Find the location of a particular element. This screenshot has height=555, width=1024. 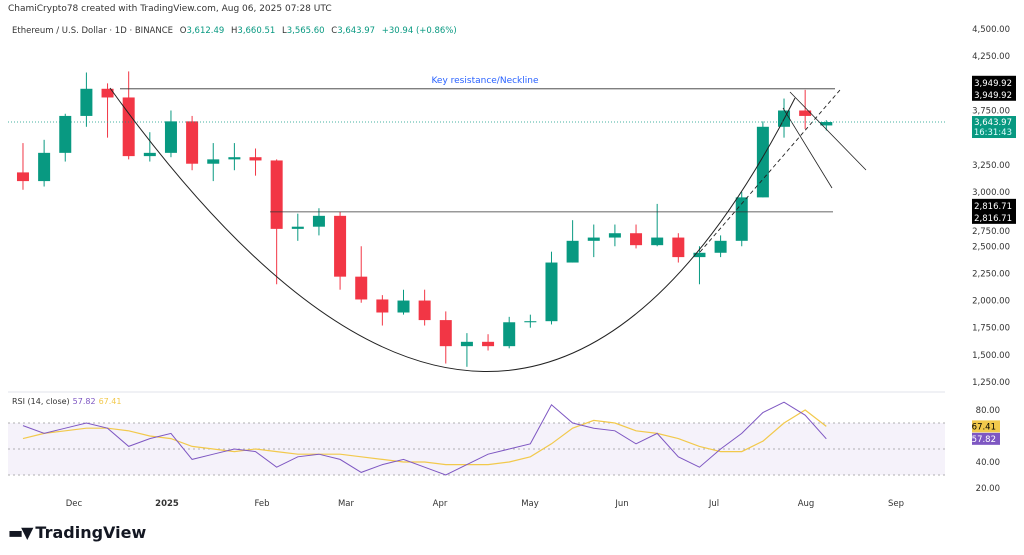

price-tick-label: 2,250.00 is located at coordinates (991, 274).